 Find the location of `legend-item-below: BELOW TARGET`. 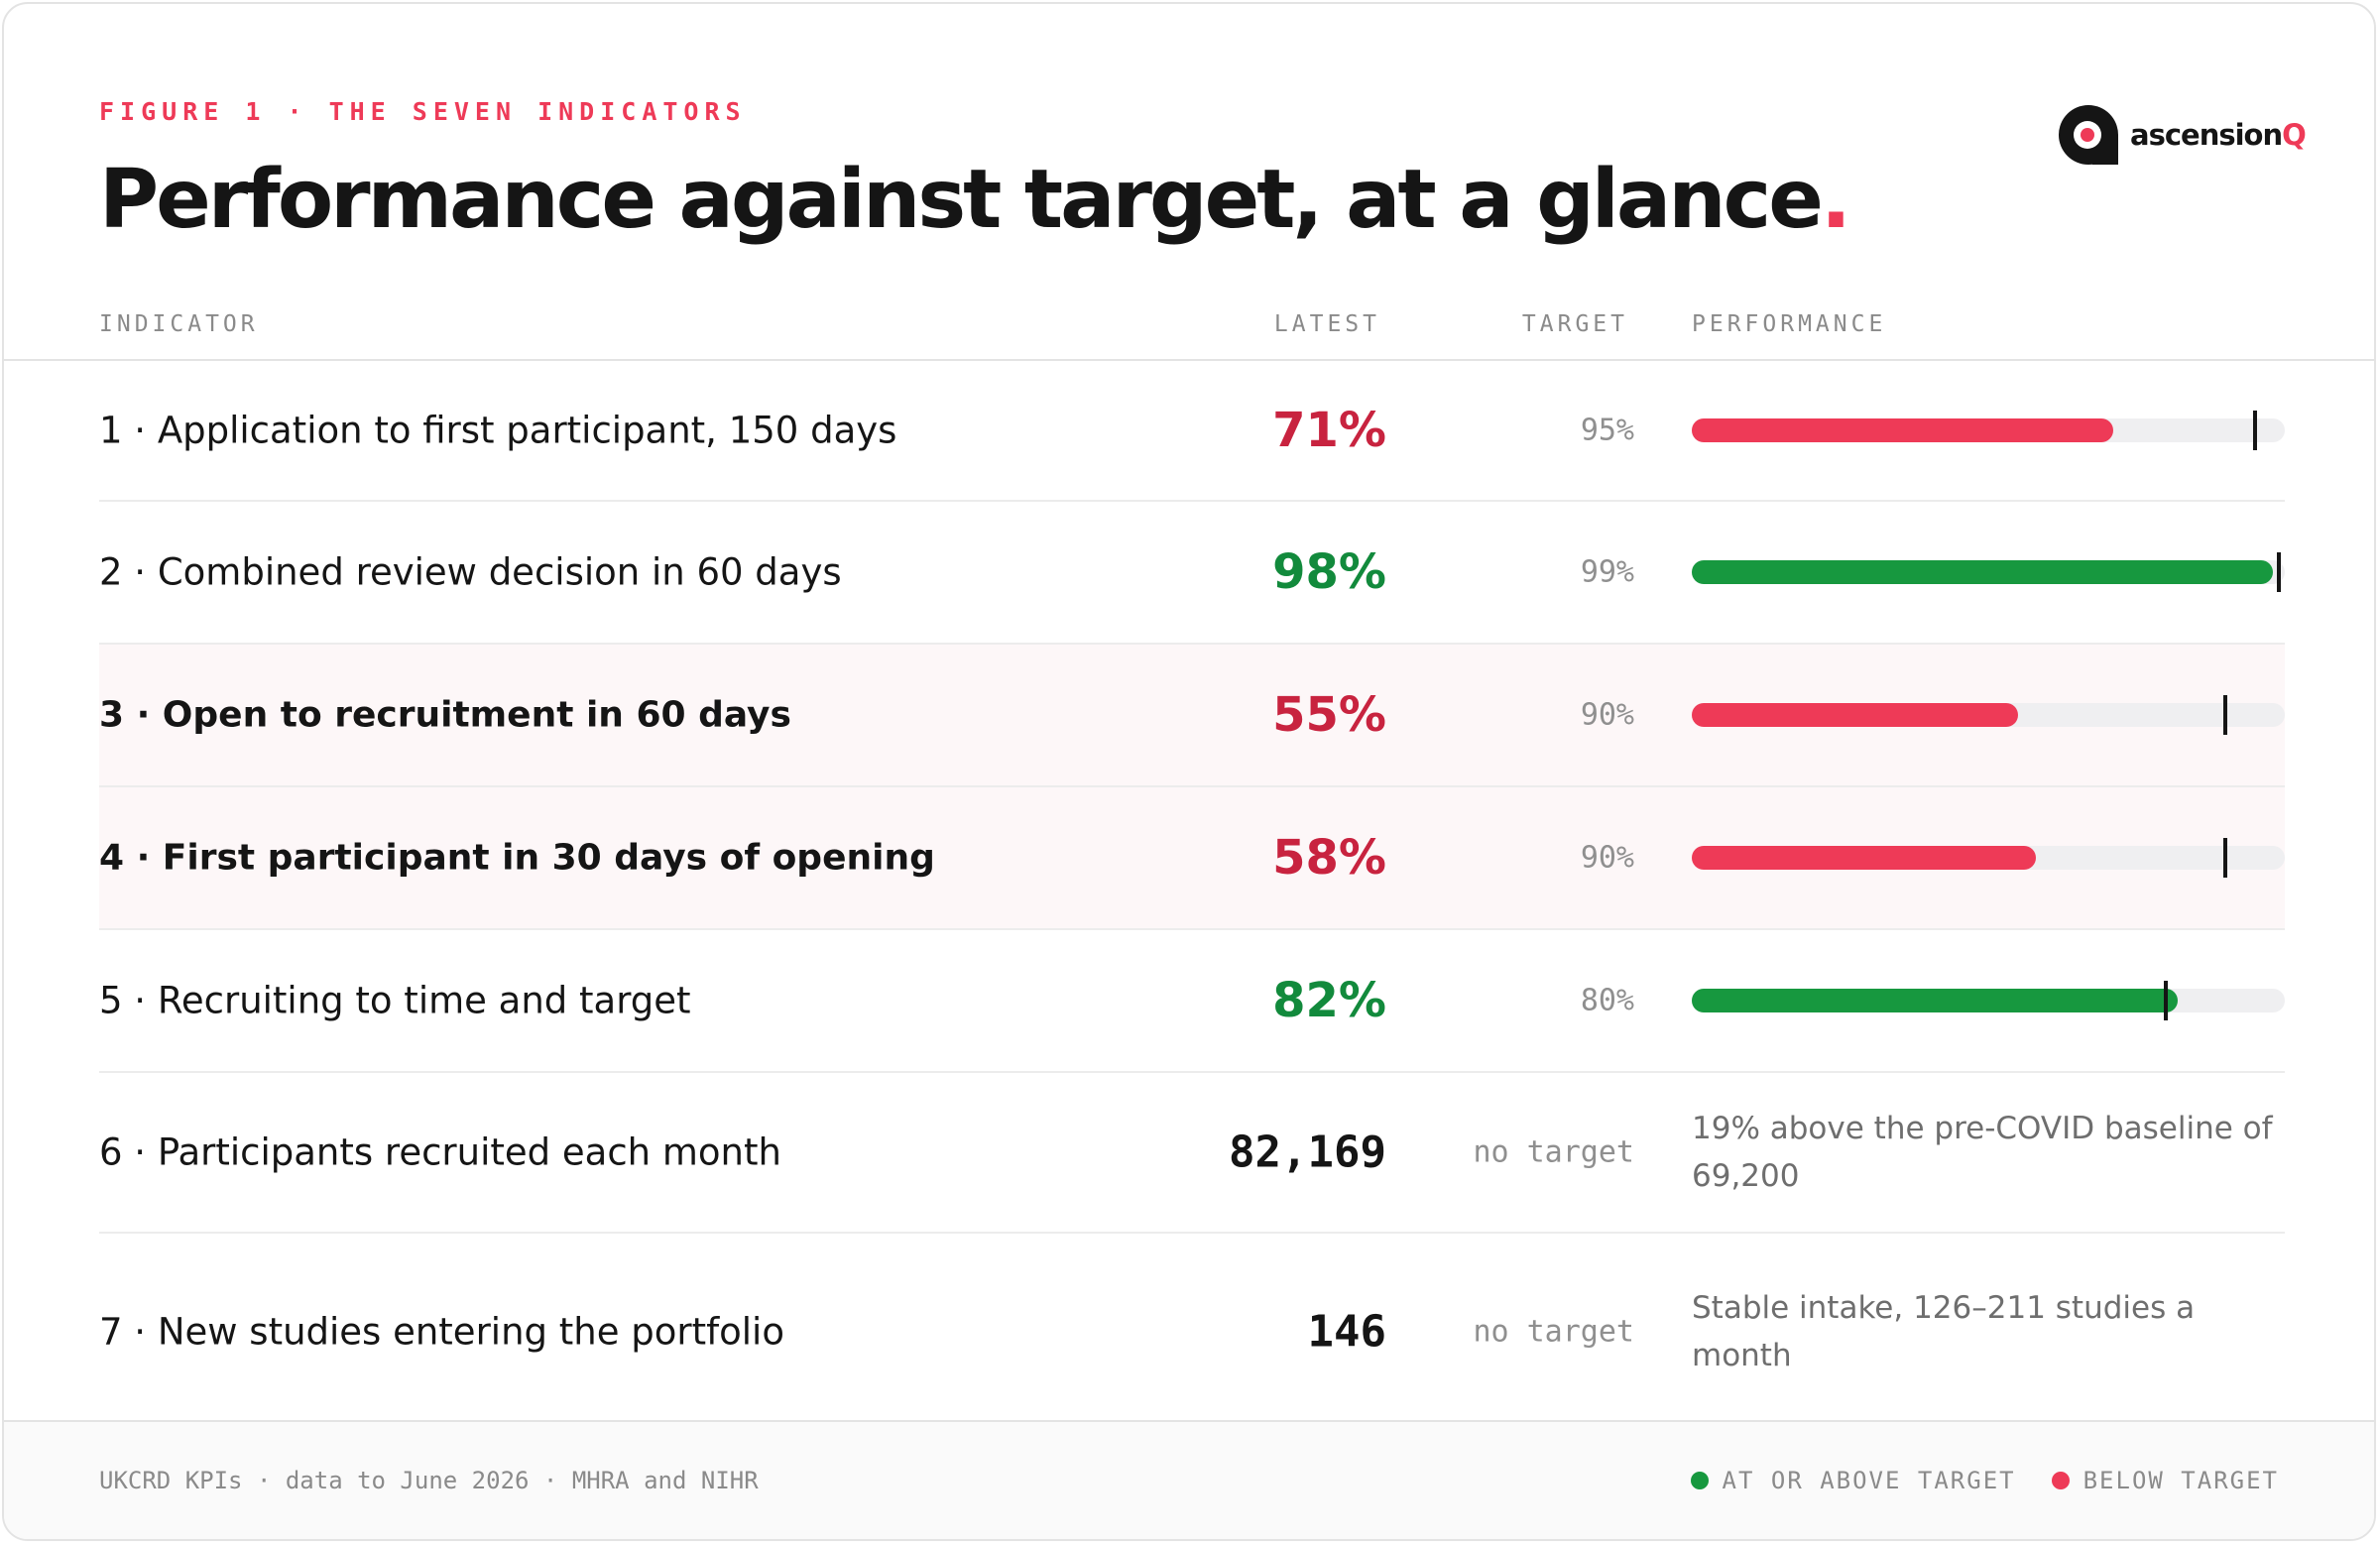

legend-item-below: BELOW TARGET is located at coordinates (2165, 1480).